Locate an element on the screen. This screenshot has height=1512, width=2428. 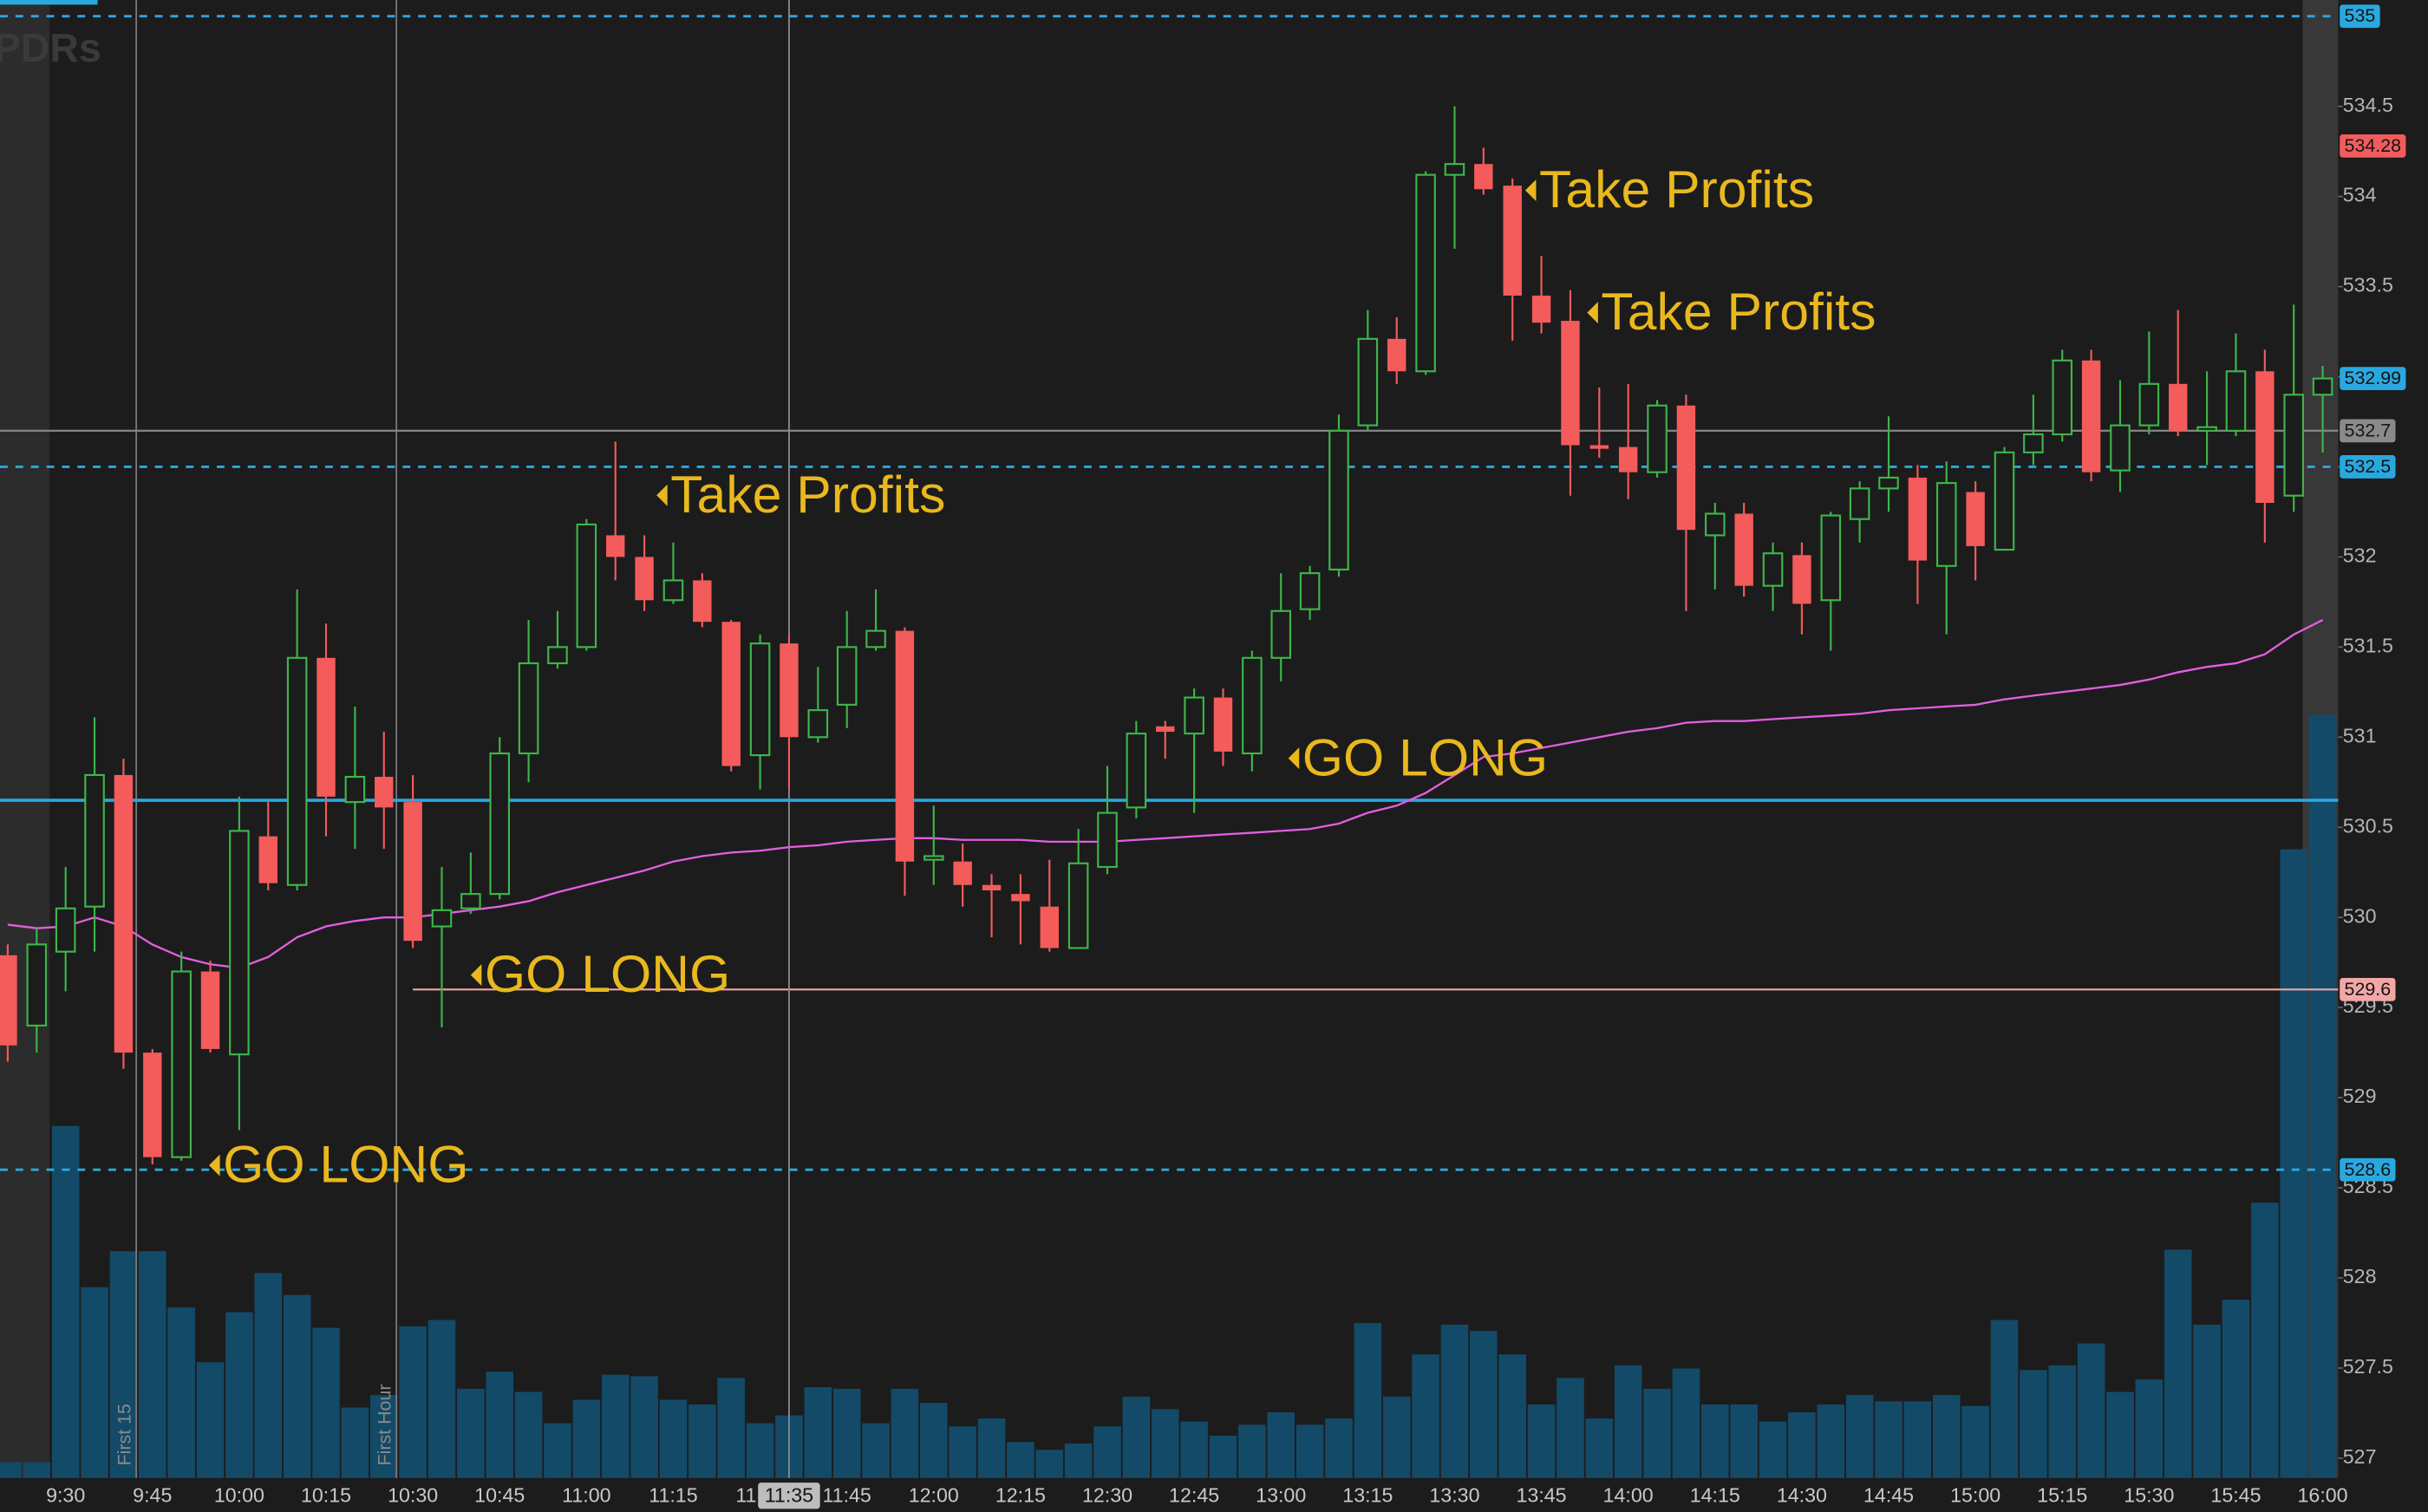
x-tick-label: 14:30 is located at coordinates (1802, 1494).